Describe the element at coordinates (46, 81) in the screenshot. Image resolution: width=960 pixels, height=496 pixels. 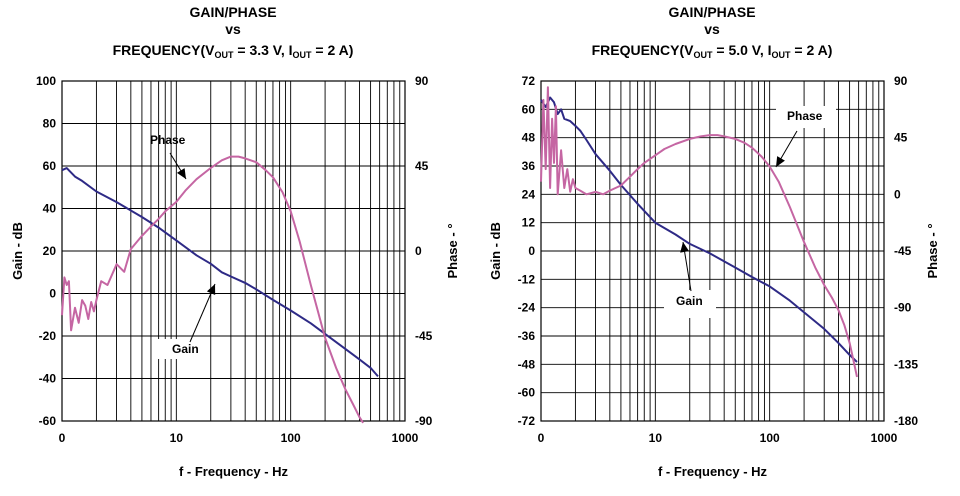
I see `y-left-tick-label: 100` at that location.